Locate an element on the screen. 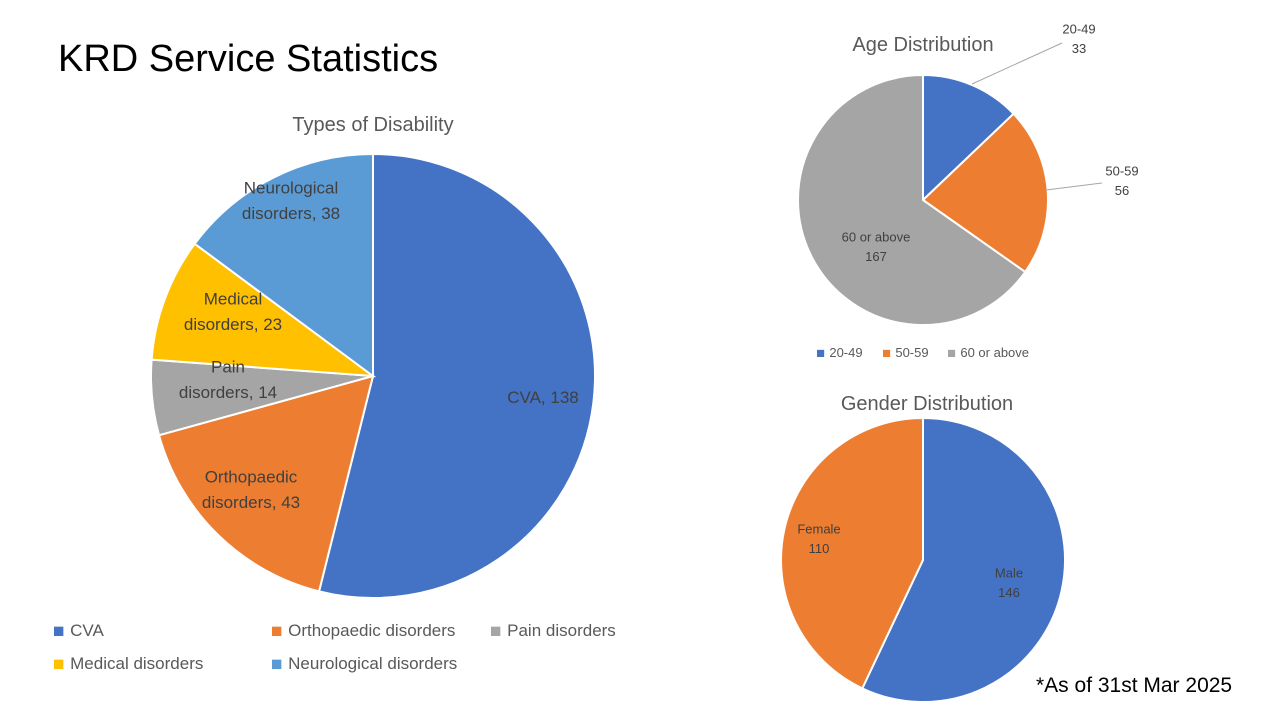  legend-label-60-or-above: 60 or above is located at coordinates (994, 352).